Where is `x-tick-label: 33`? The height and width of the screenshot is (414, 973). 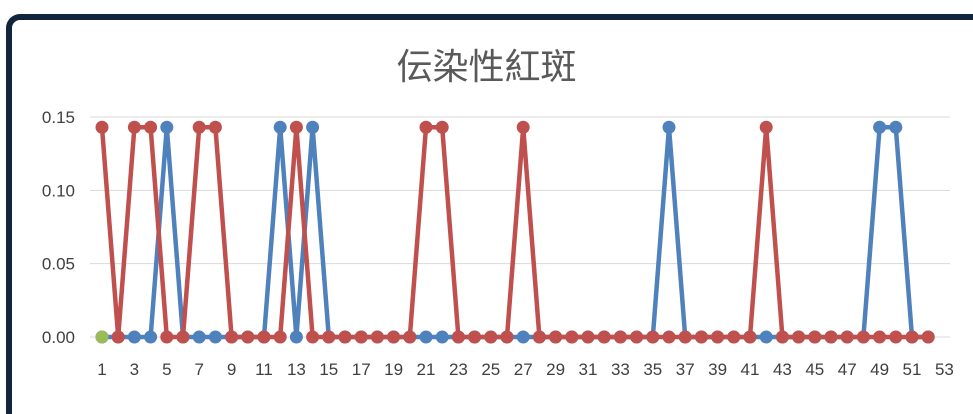
x-tick-label: 33 is located at coordinates (620, 369).